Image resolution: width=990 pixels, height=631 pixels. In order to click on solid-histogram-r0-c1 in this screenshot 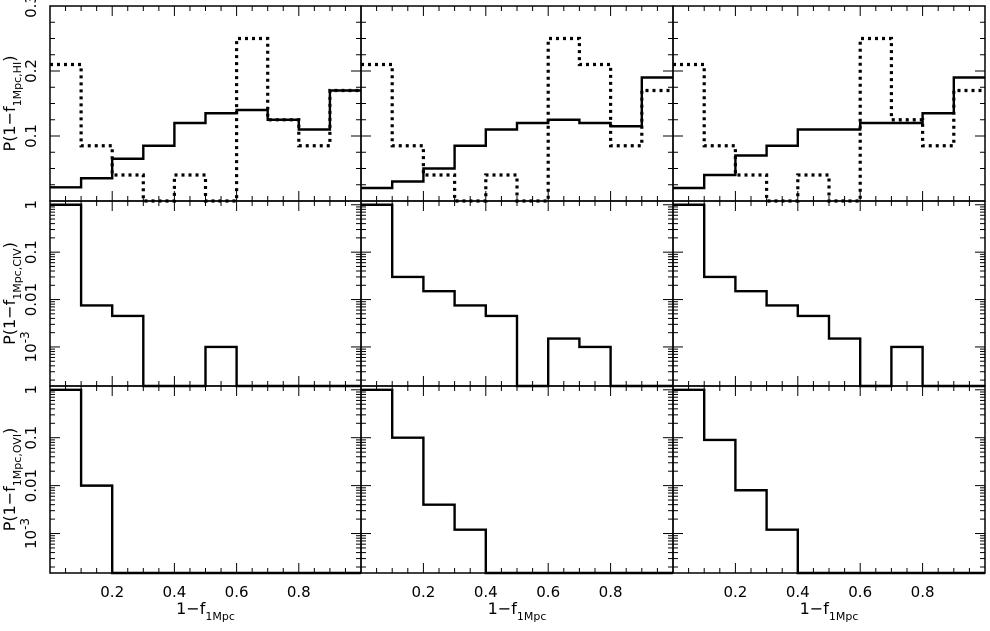, I will do `click(517, 133)`.